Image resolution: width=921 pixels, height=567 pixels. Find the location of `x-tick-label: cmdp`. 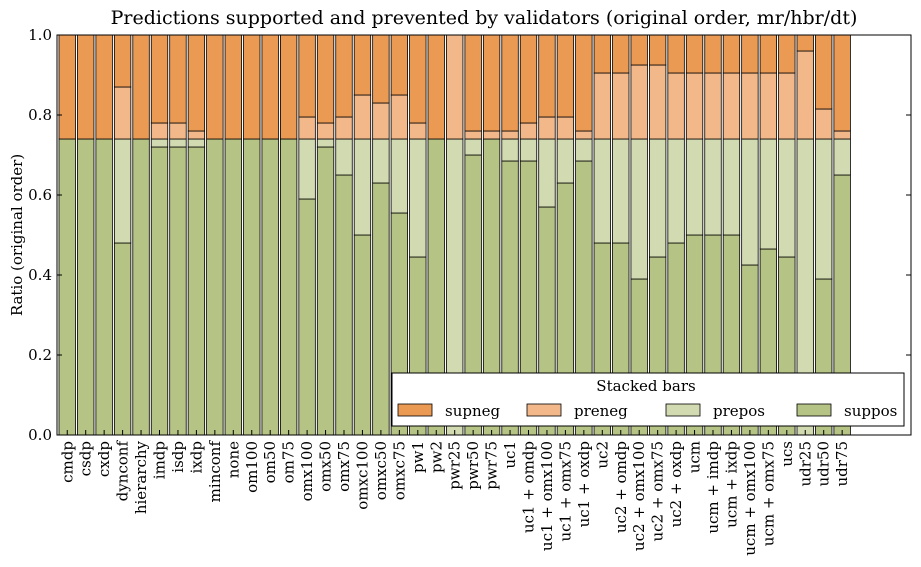

x-tick-label: cmdp is located at coordinates (67, 462).